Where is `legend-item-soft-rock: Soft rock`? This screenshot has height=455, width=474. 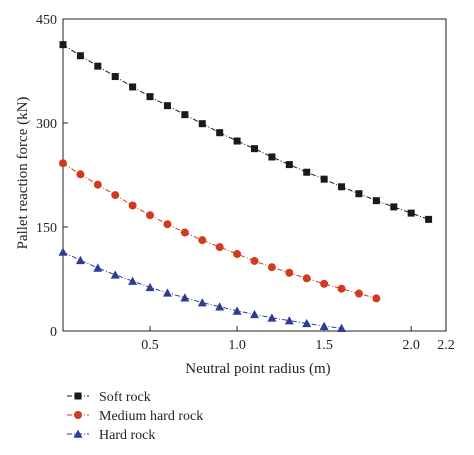
legend-item-soft-rock: Soft rock is located at coordinates (109, 397).